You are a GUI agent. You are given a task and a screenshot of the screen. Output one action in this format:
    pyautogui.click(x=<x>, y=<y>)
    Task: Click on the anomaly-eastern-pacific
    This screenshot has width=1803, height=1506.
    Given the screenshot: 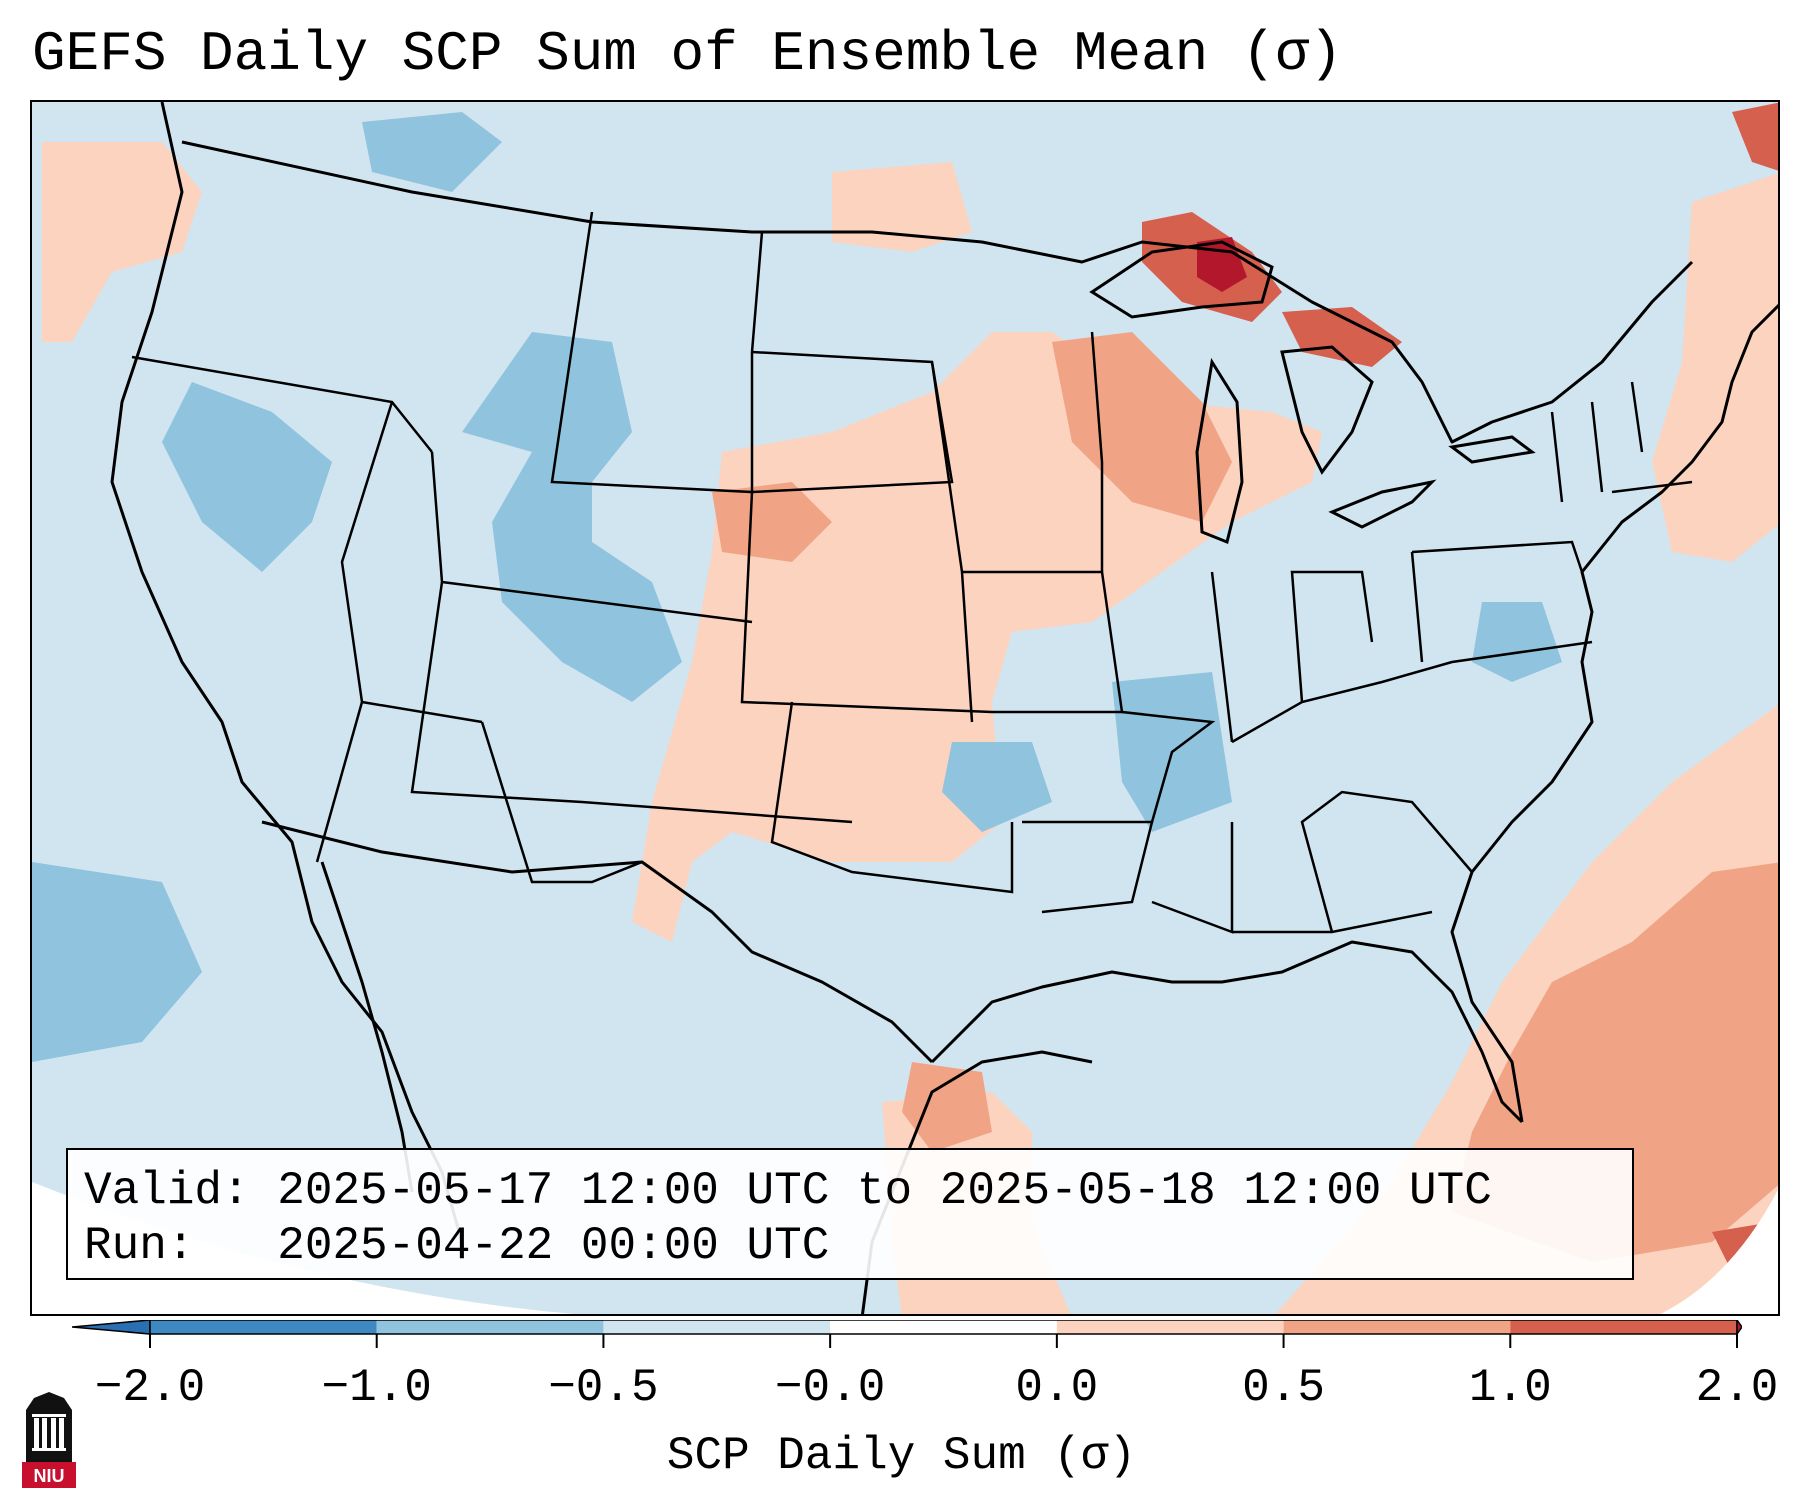 What is the action you would take?
    pyautogui.click(x=117, y=962)
    